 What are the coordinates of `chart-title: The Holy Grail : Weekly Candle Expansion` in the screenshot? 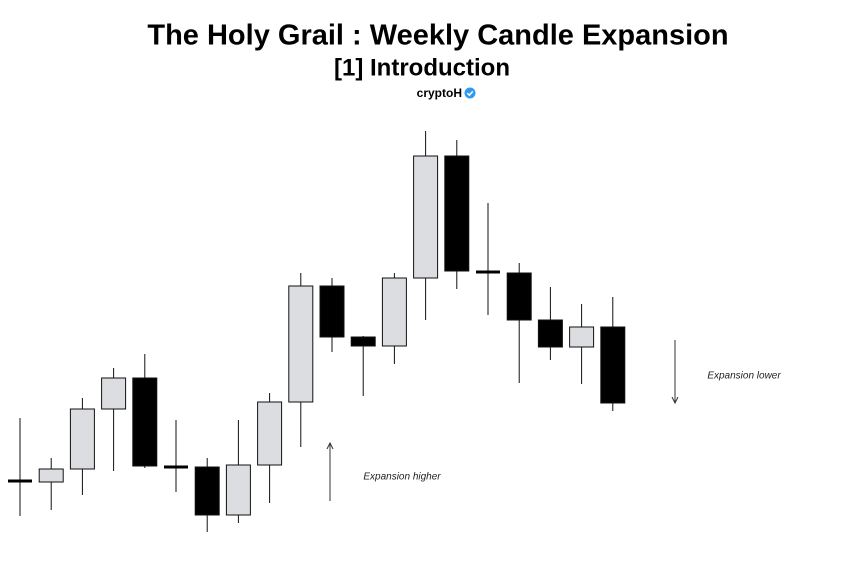 It's located at (437, 36).